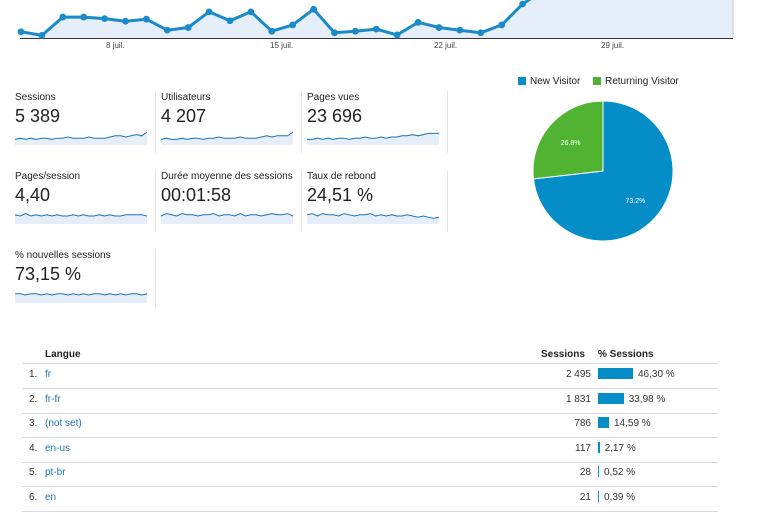 This screenshot has width=765, height=512. I want to click on metric-label: Sessions, so click(35, 97).